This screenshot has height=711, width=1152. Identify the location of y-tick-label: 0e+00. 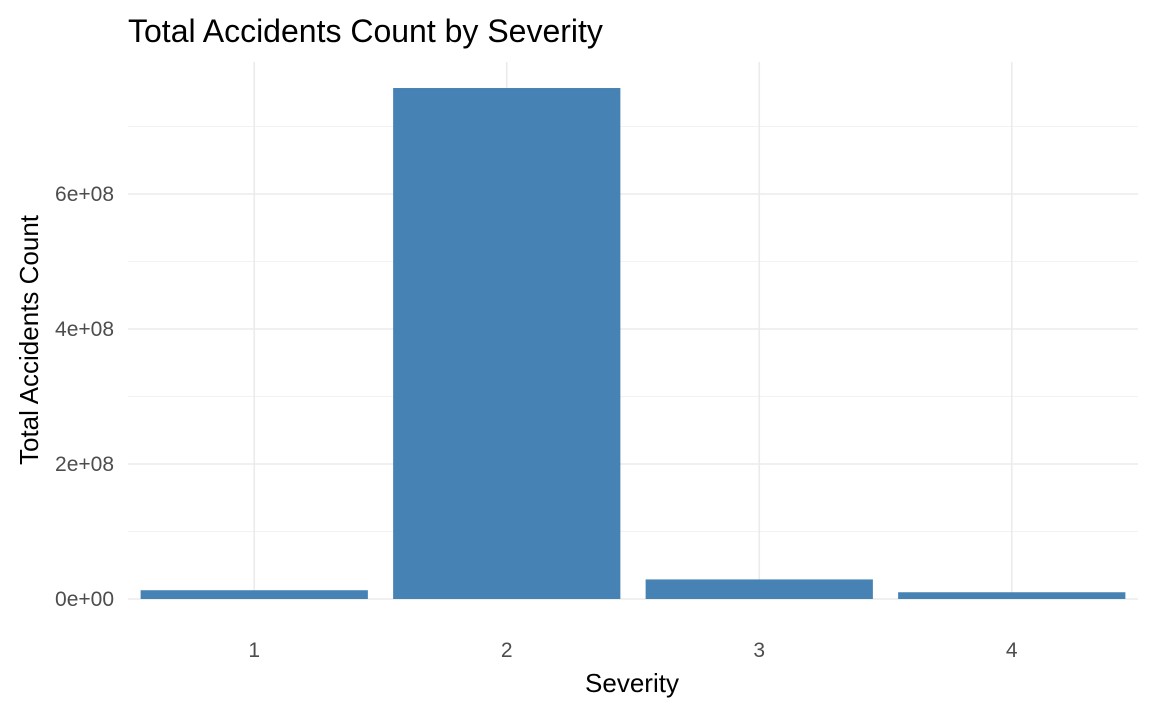
(84, 599).